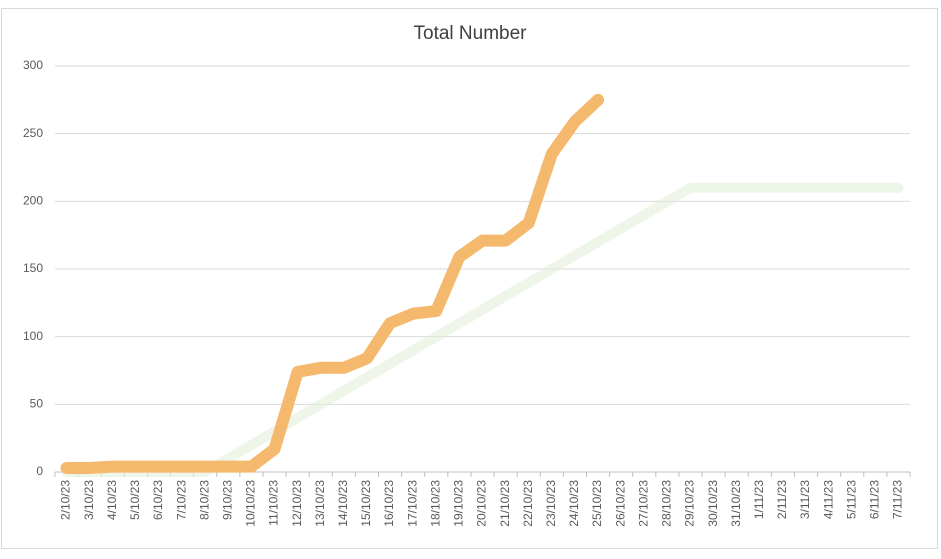  What do you see at coordinates (389, 503) in the screenshot?
I see `x-tick-label: 16/10/23` at bounding box center [389, 503].